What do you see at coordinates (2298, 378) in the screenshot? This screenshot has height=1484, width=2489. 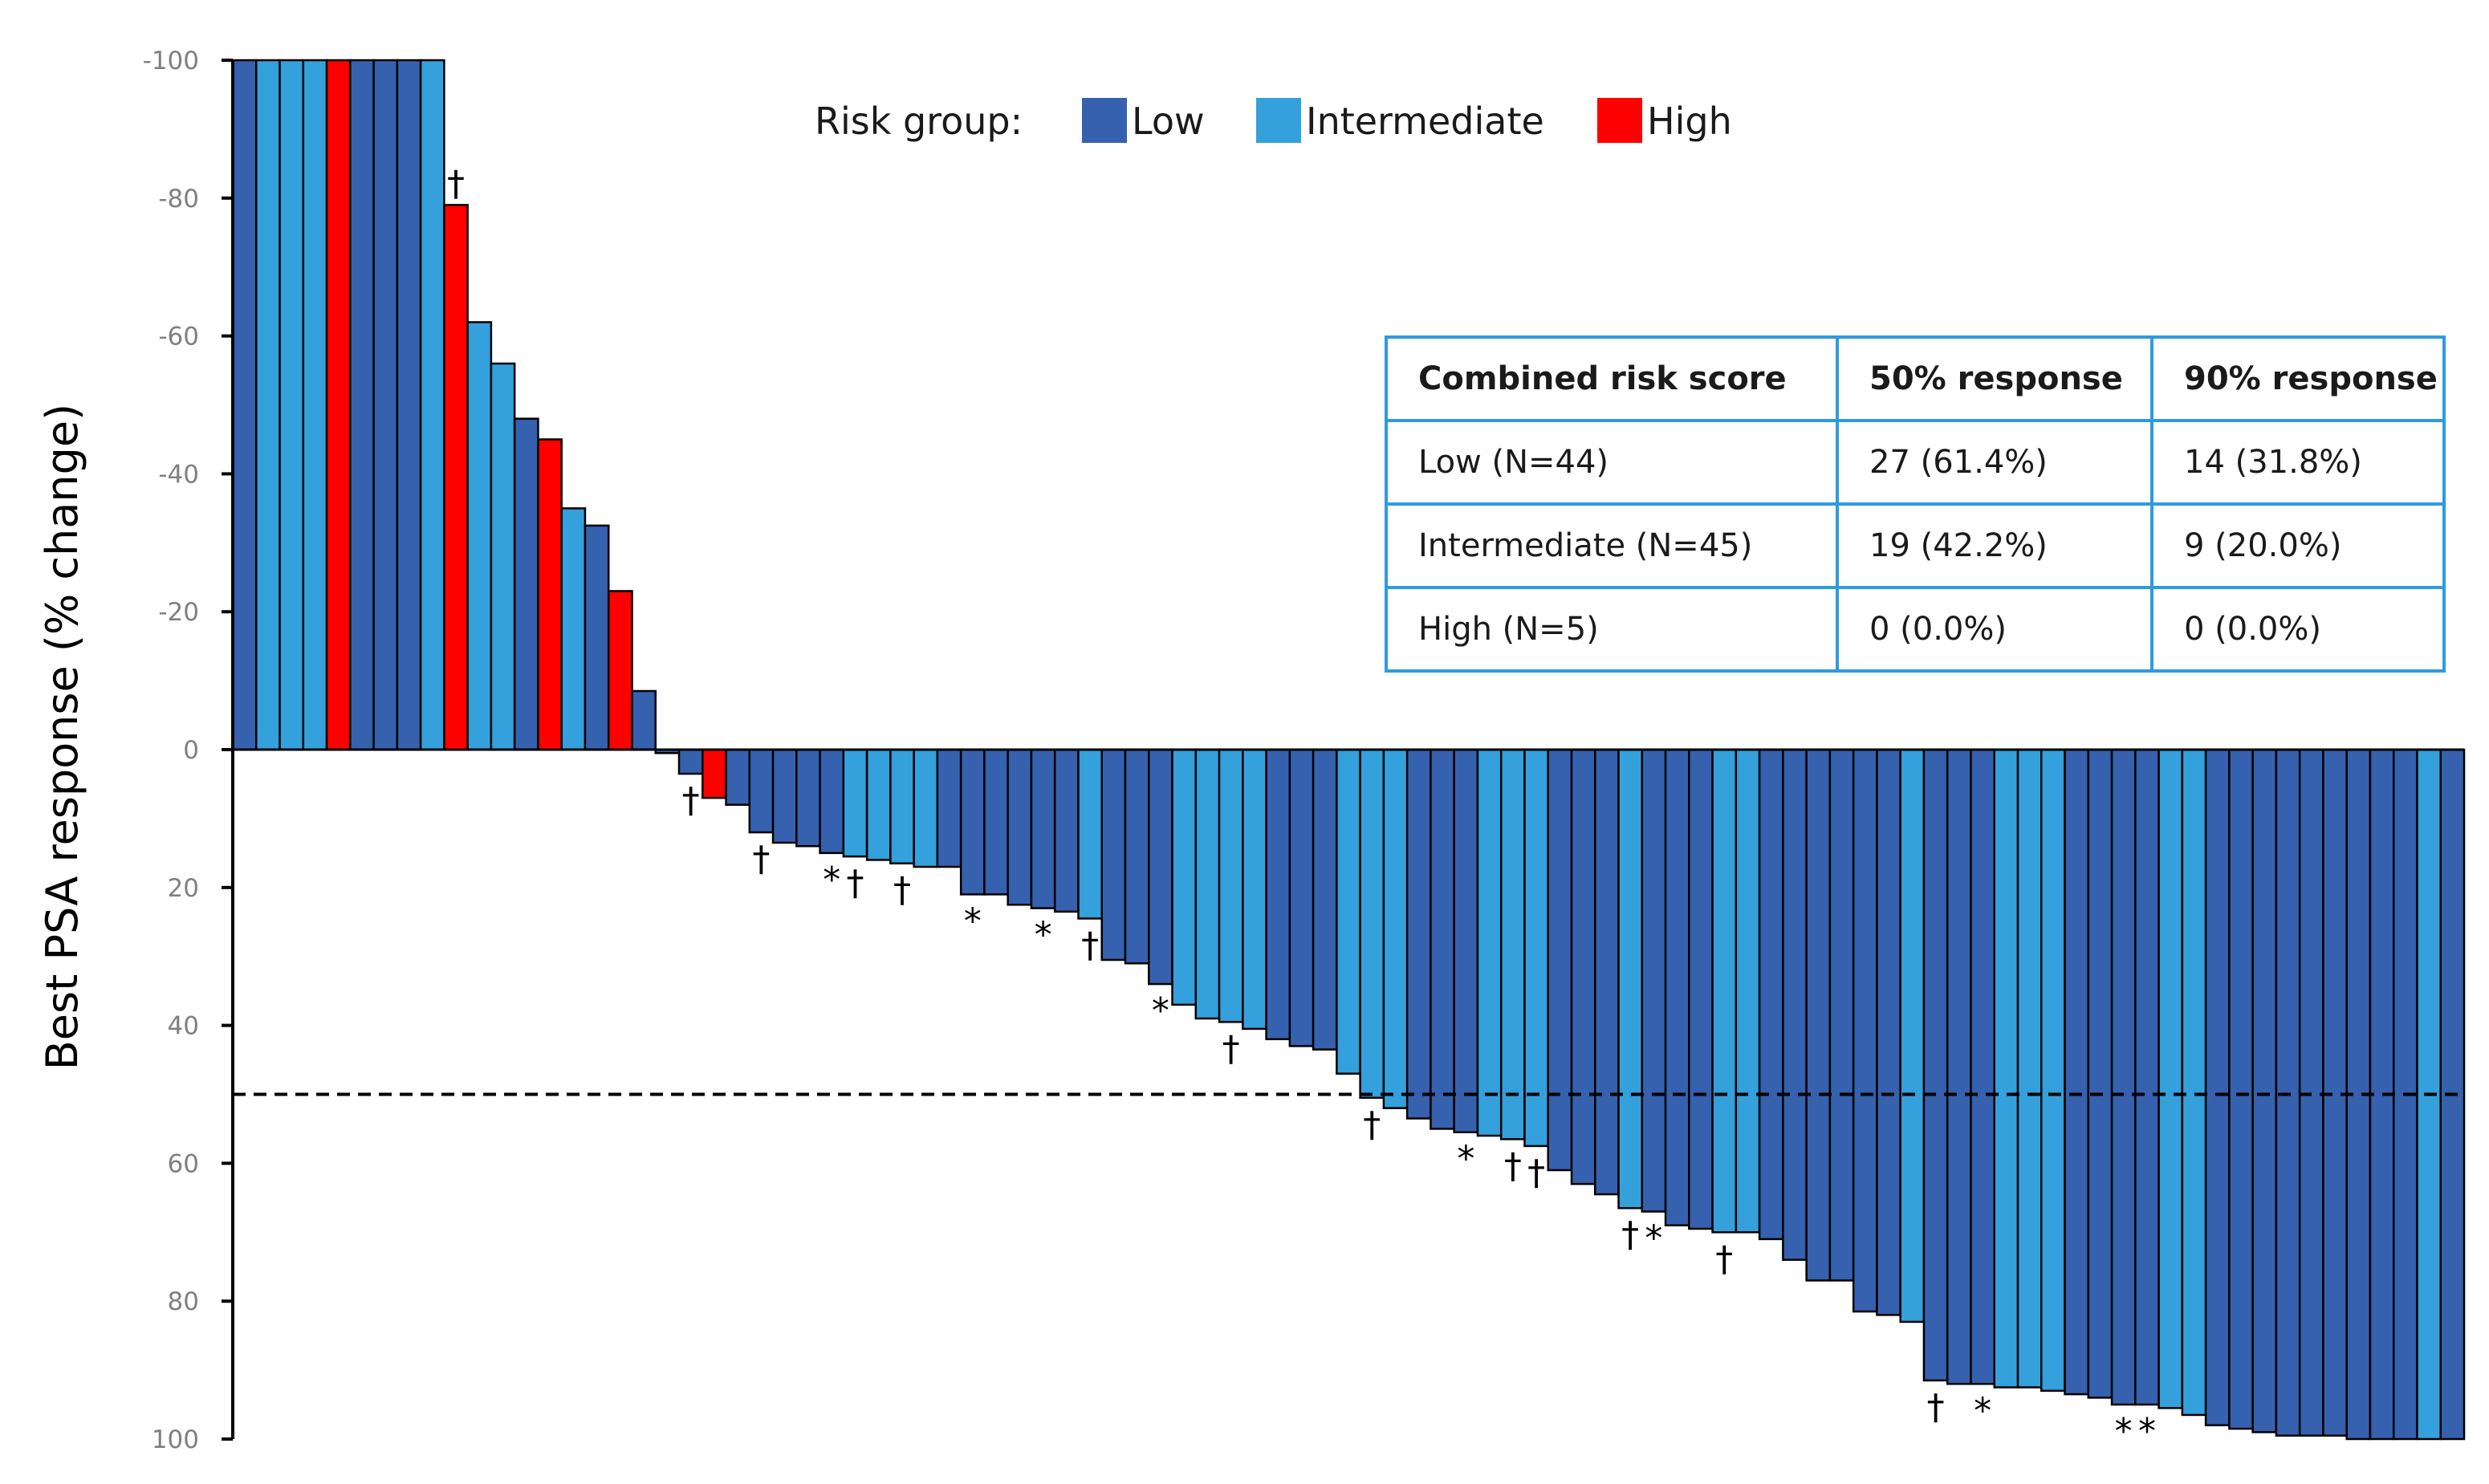 I see `table-header-90: 90% response` at bounding box center [2298, 378].